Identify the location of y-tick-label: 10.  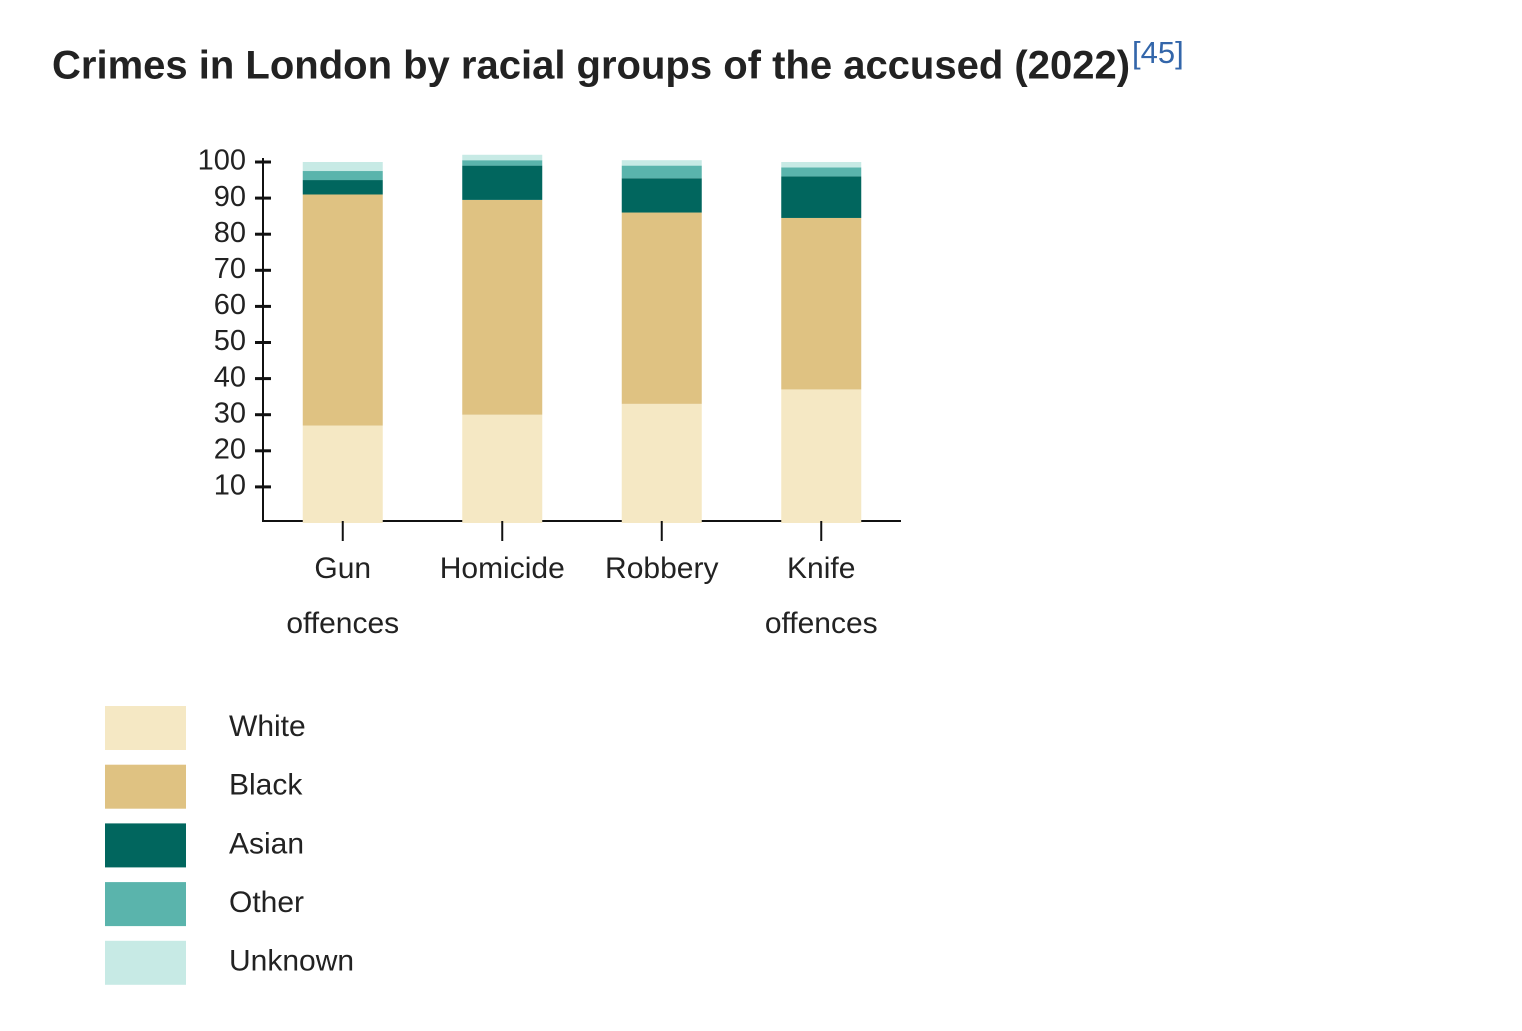
(230, 486).